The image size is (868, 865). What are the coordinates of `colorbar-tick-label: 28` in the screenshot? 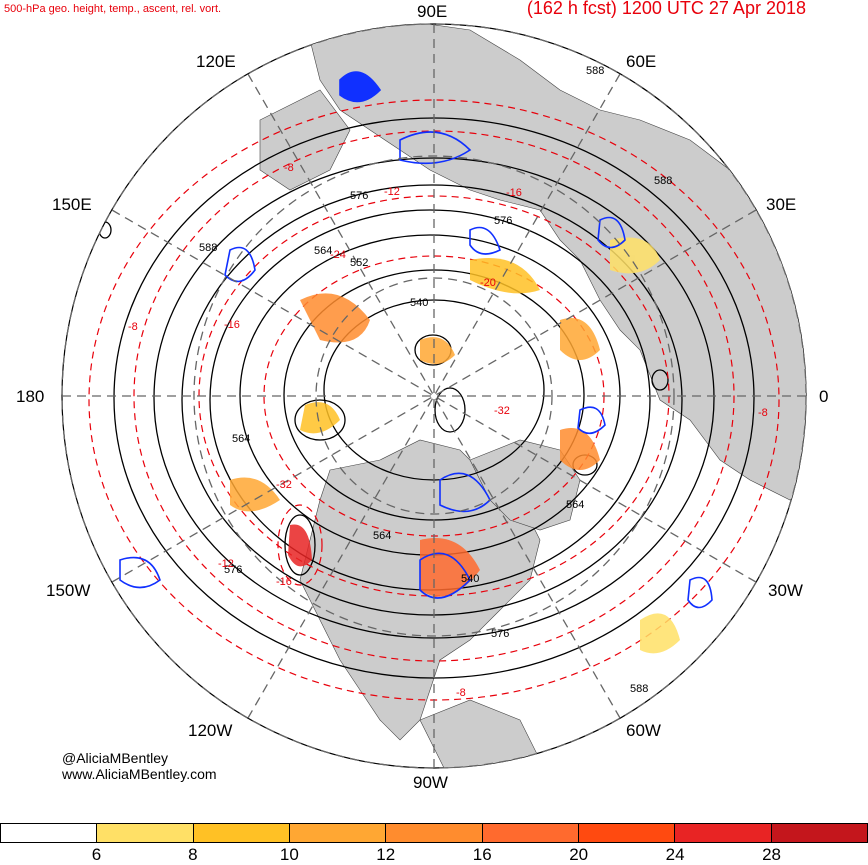 It's located at (772, 854).